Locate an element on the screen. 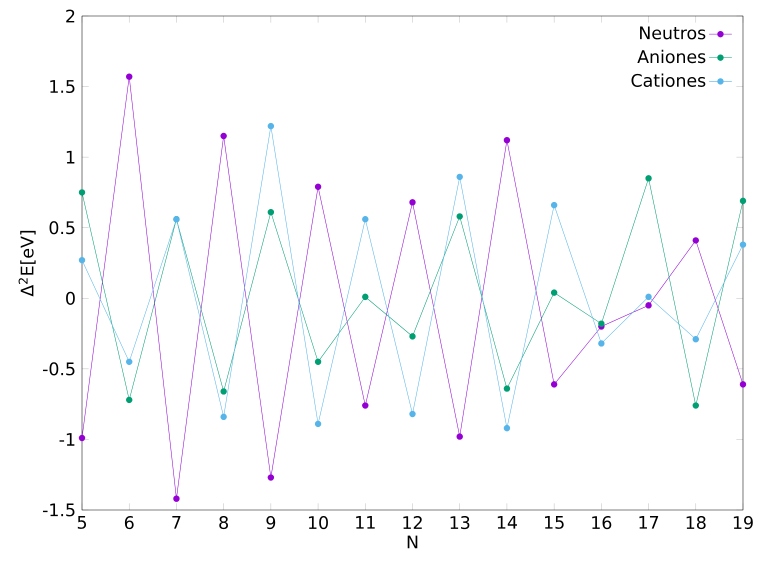 Image resolution: width=761 pixels, height=567 pixels. x-tick-label: 9 is located at coordinates (271, 523).